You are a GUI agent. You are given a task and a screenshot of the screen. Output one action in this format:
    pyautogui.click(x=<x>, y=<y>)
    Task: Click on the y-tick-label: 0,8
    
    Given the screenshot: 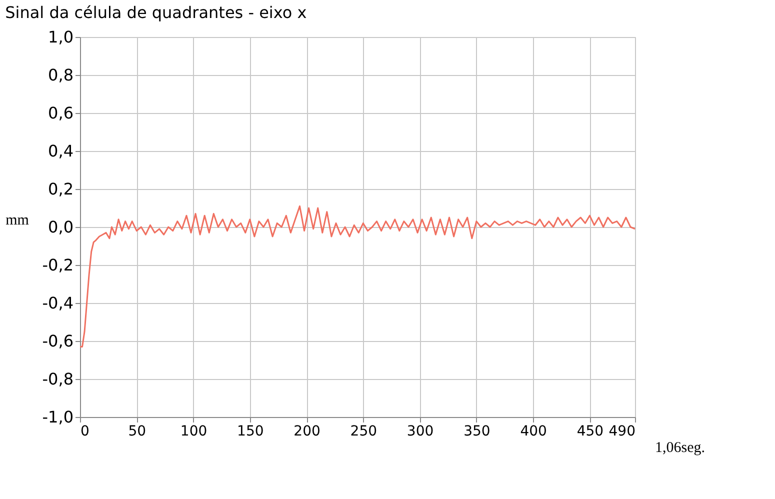 What is the action you would take?
    pyautogui.click(x=61, y=75)
    